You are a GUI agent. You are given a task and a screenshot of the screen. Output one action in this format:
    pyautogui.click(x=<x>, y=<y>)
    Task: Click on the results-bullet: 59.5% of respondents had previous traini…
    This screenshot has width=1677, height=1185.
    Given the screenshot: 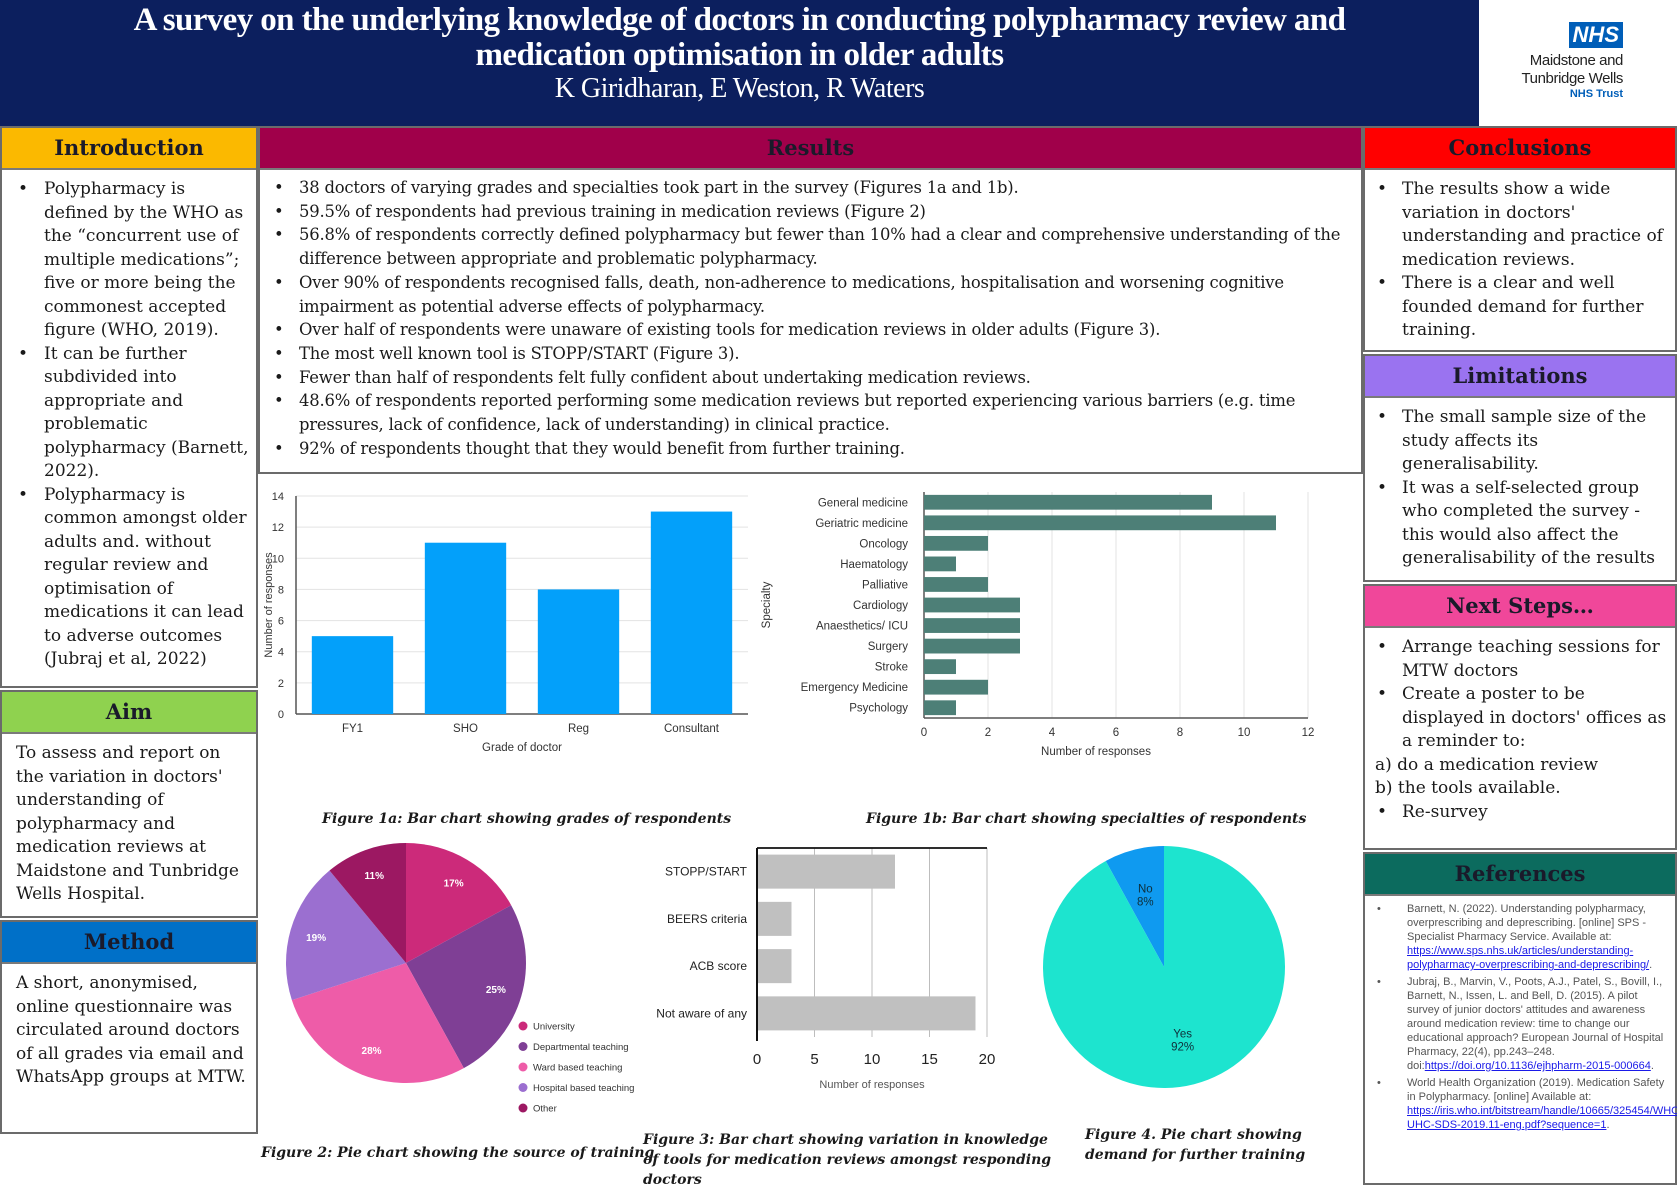 What is the action you would take?
    pyautogui.click(x=812, y=212)
    